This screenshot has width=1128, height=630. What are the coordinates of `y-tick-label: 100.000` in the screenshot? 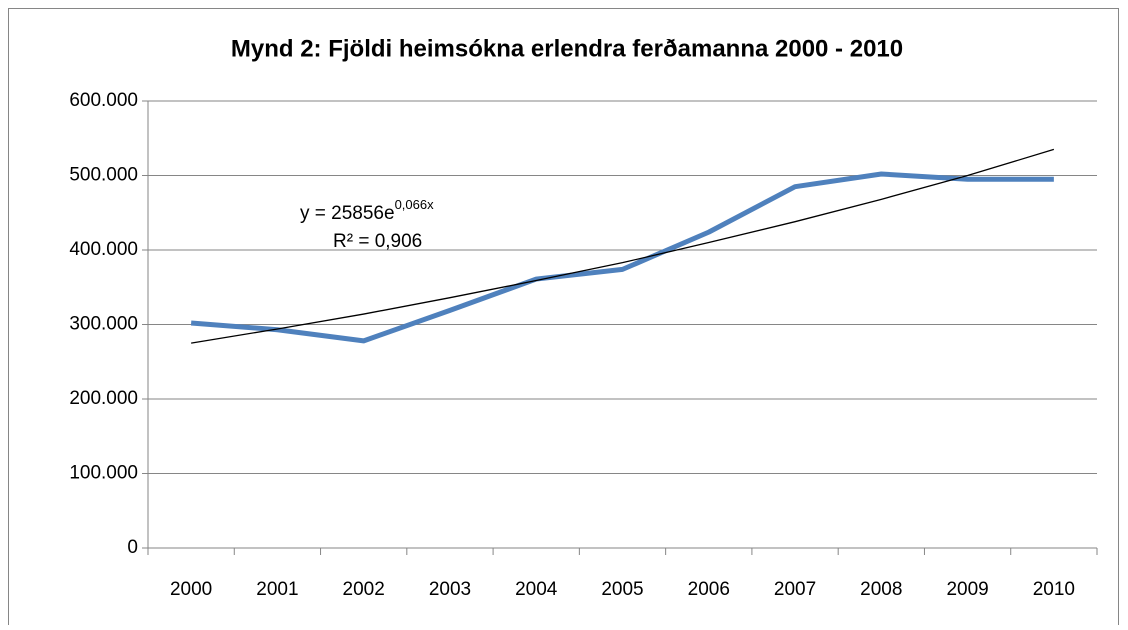 It's located at (103, 473).